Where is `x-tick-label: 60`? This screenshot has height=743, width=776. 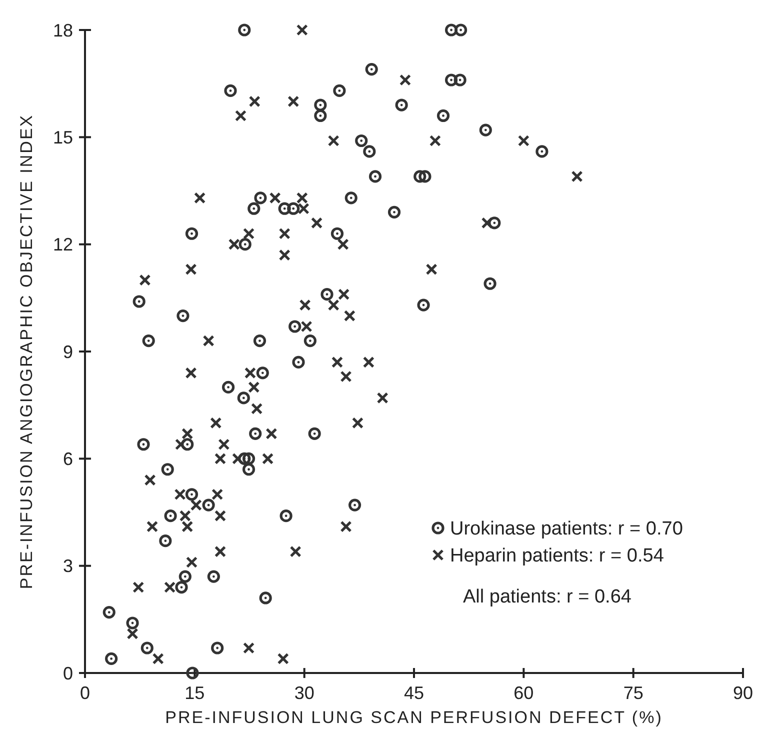 x-tick-label: 60 is located at coordinates (524, 693).